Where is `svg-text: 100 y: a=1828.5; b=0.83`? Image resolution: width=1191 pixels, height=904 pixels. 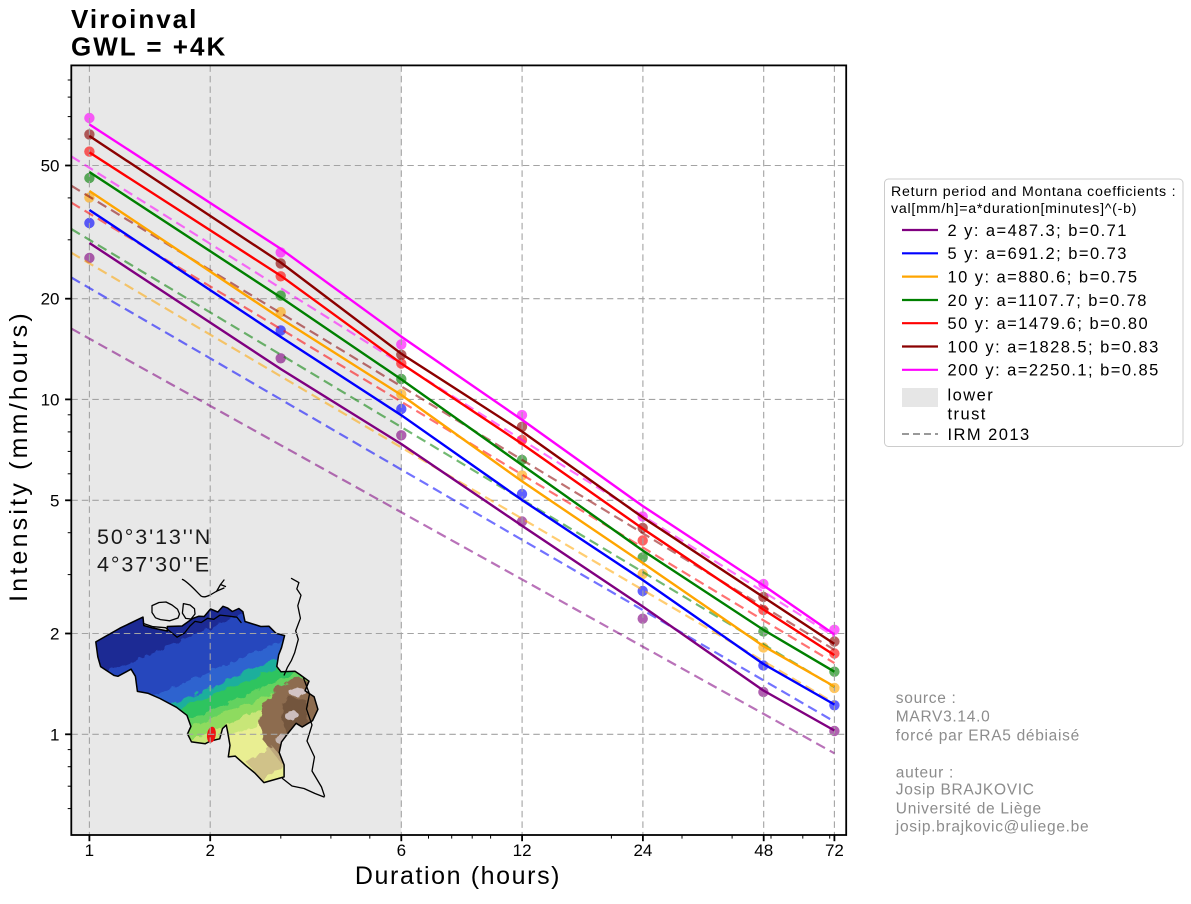 svg-text: 100 y: a=1828.5; b=0.83 is located at coordinates (1054, 347).